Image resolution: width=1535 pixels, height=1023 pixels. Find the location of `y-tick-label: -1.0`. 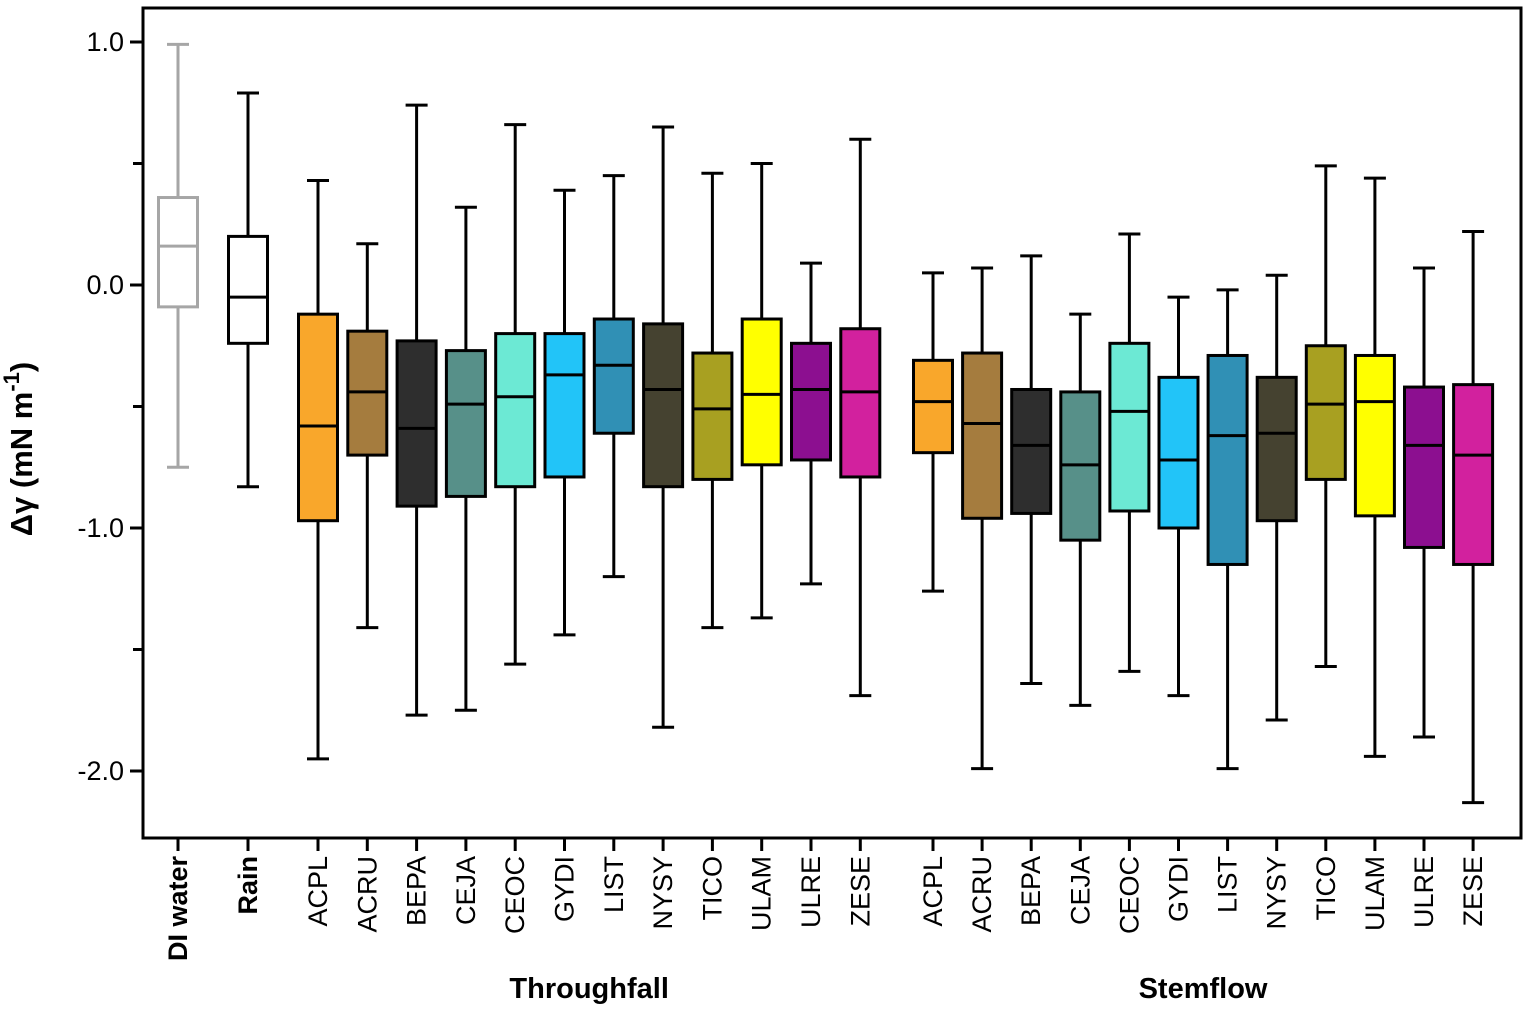

y-tick-label: -1.0 is located at coordinates (100, 528).